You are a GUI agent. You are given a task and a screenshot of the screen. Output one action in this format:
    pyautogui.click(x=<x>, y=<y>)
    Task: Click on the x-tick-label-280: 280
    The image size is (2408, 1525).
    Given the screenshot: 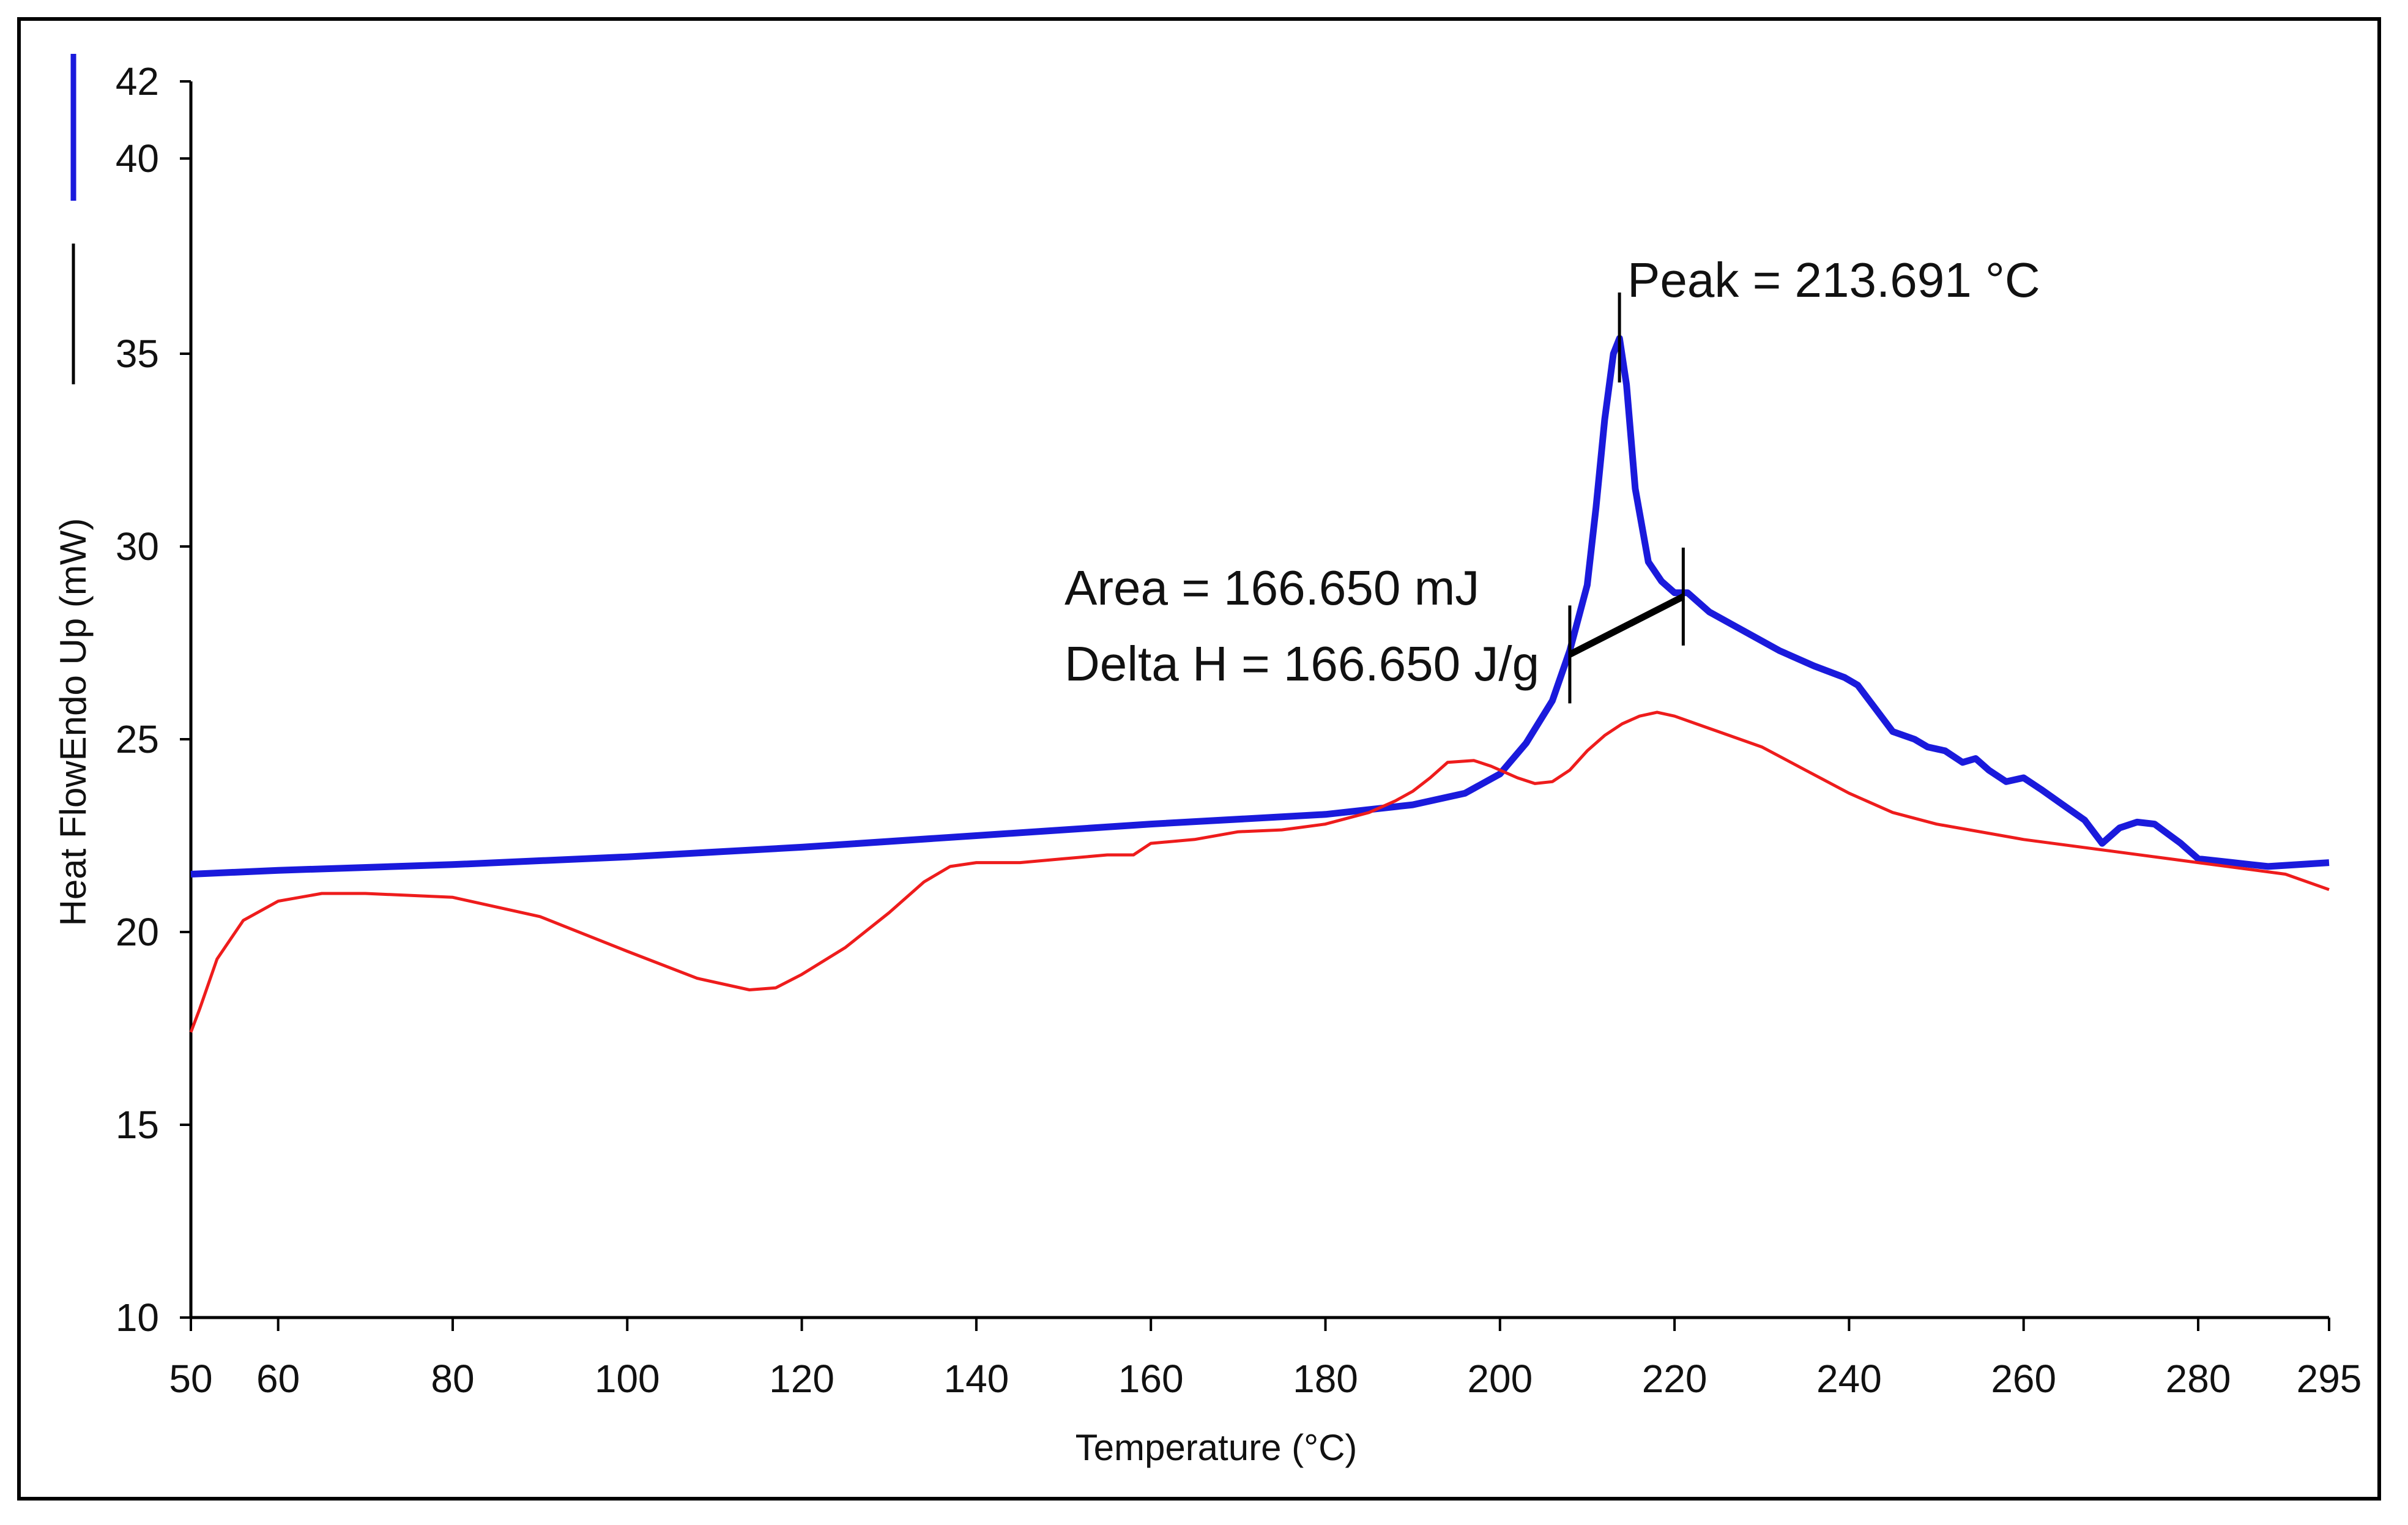 What is the action you would take?
    pyautogui.click(x=2198, y=1379)
    